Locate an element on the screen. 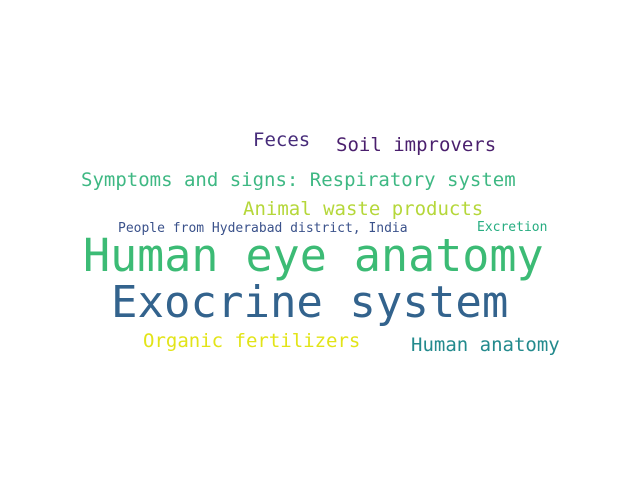  word-feces: Feces is located at coordinates (282, 140).